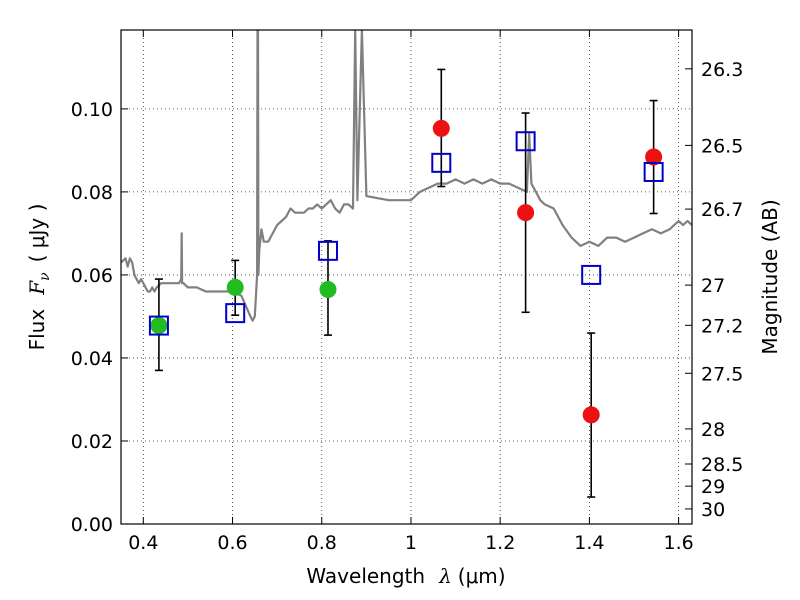 The width and height of the screenshot is (800, 600). I want to click on mag-tick-label: 28.5, so click(722, 465).